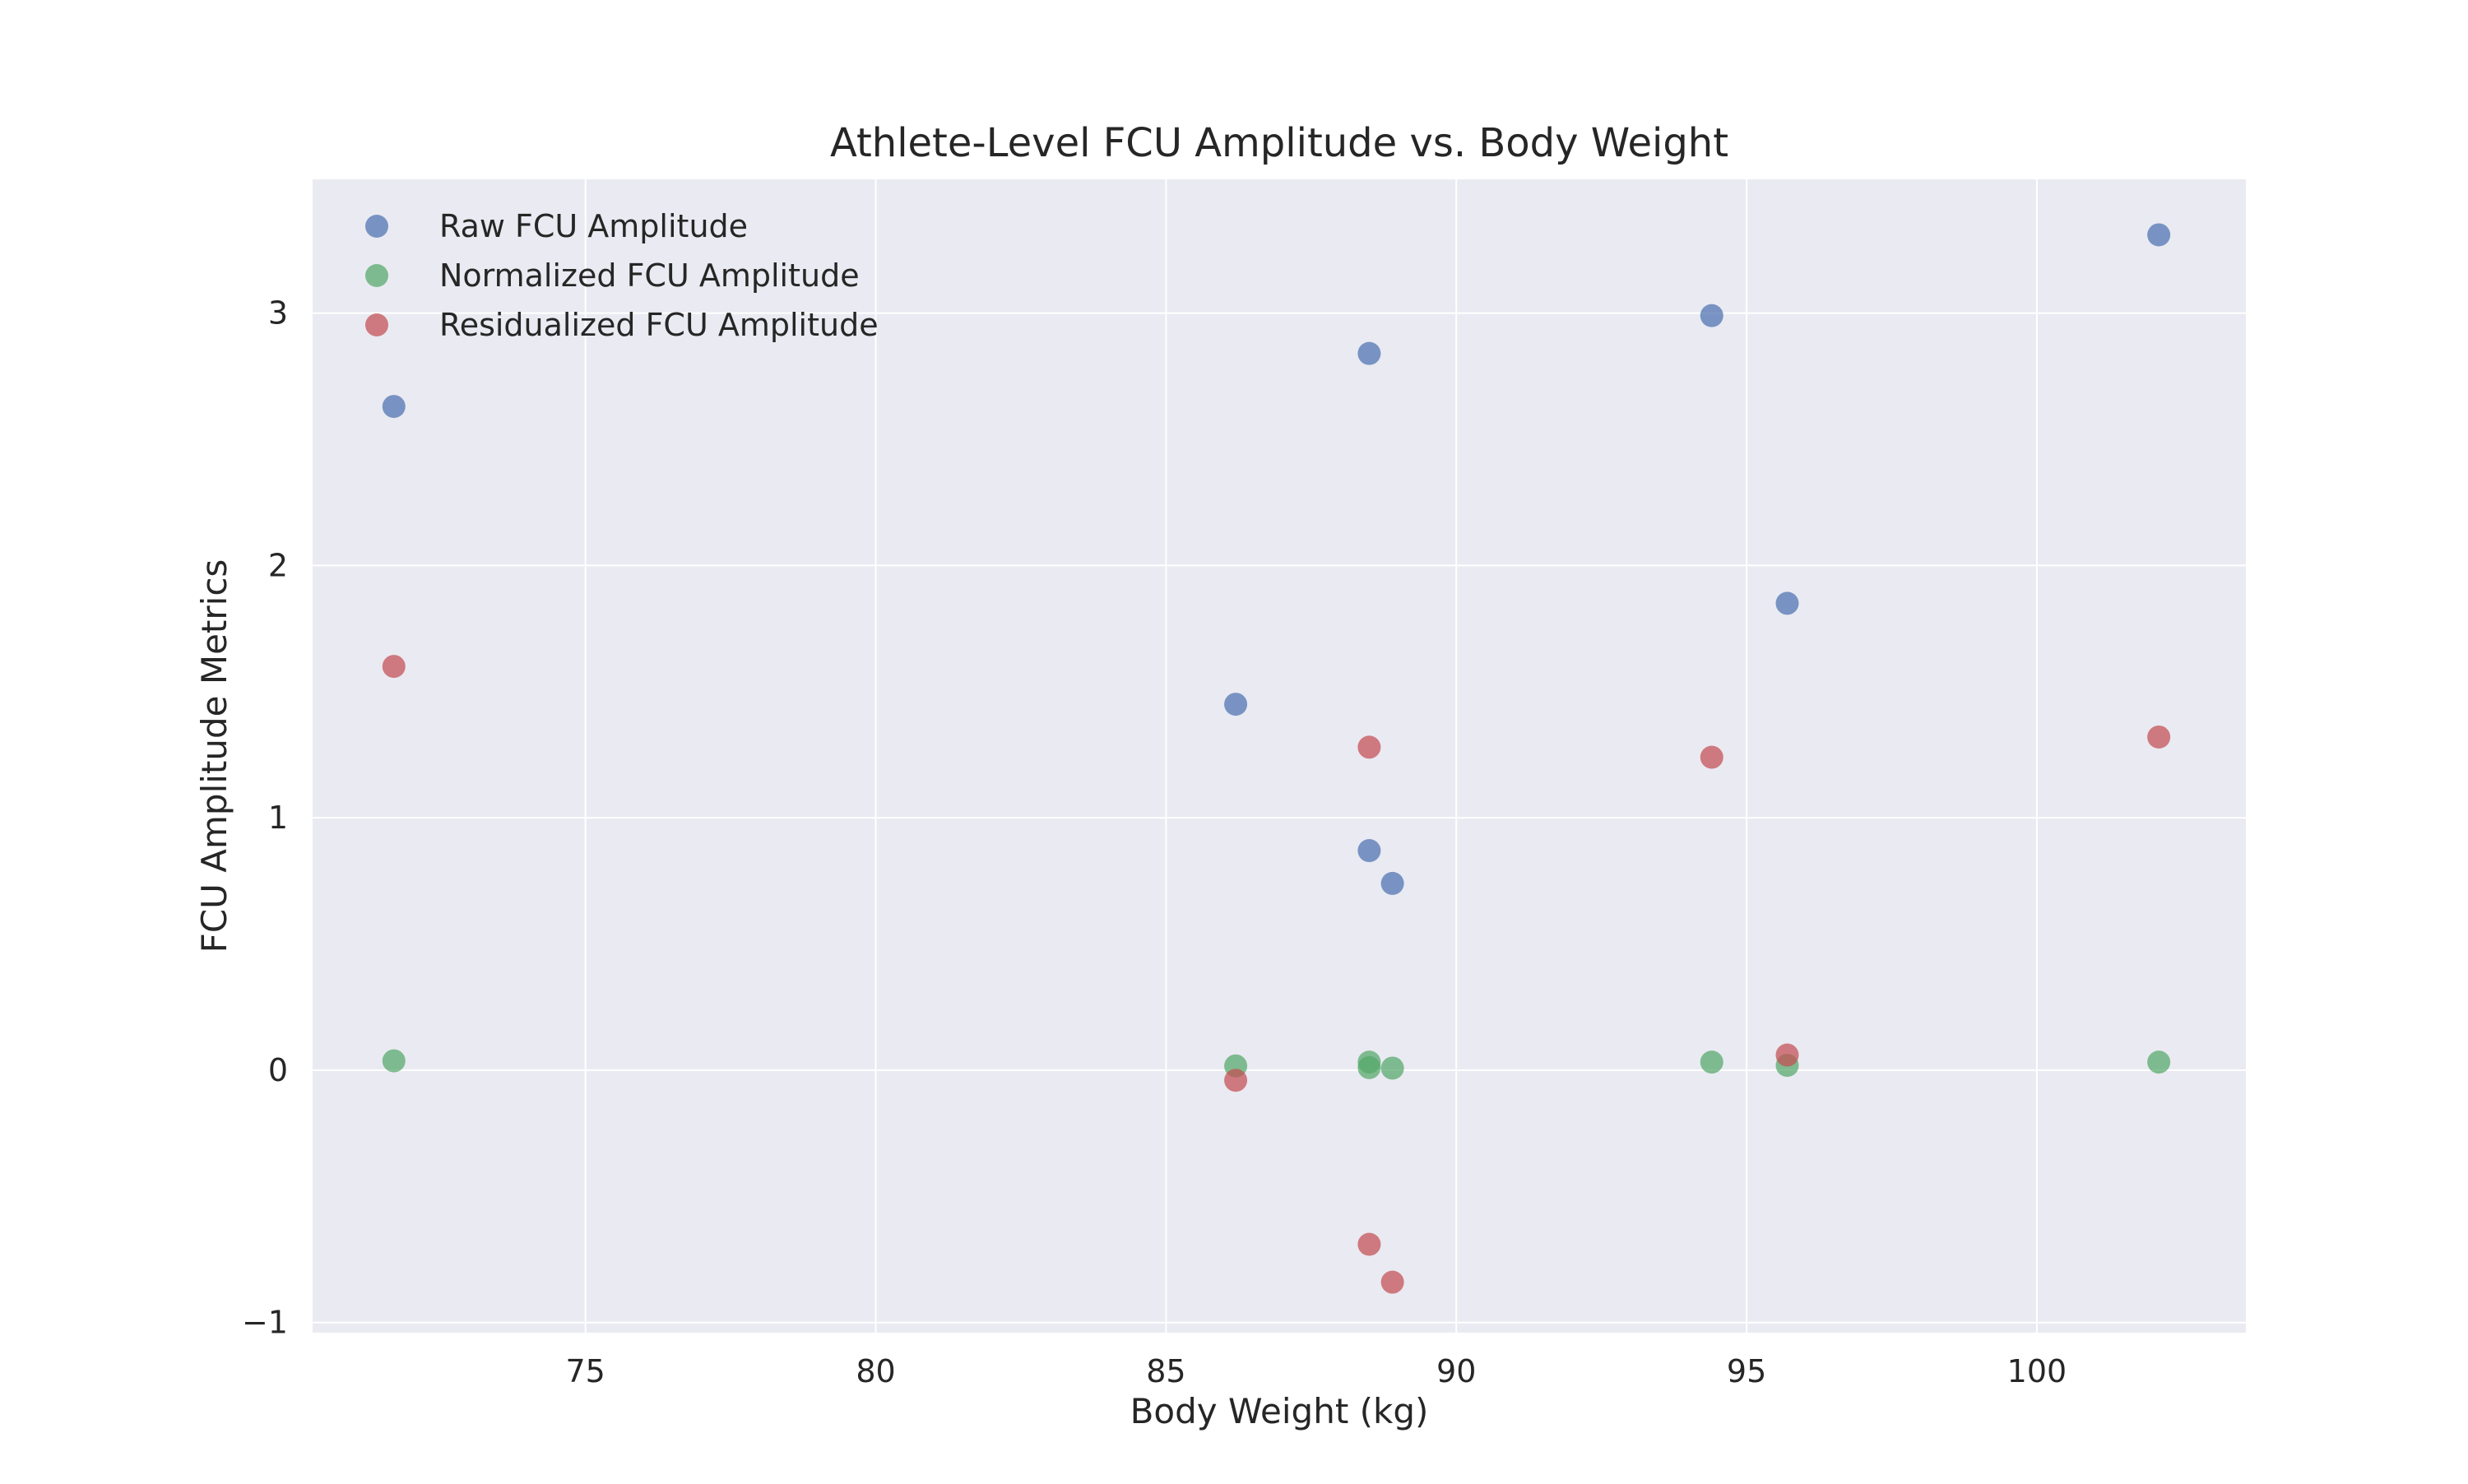  What do you see at coordinates (278, 313) in the screenshot?
I see `y-tick-label: 3` at bounding box center [278, 313].